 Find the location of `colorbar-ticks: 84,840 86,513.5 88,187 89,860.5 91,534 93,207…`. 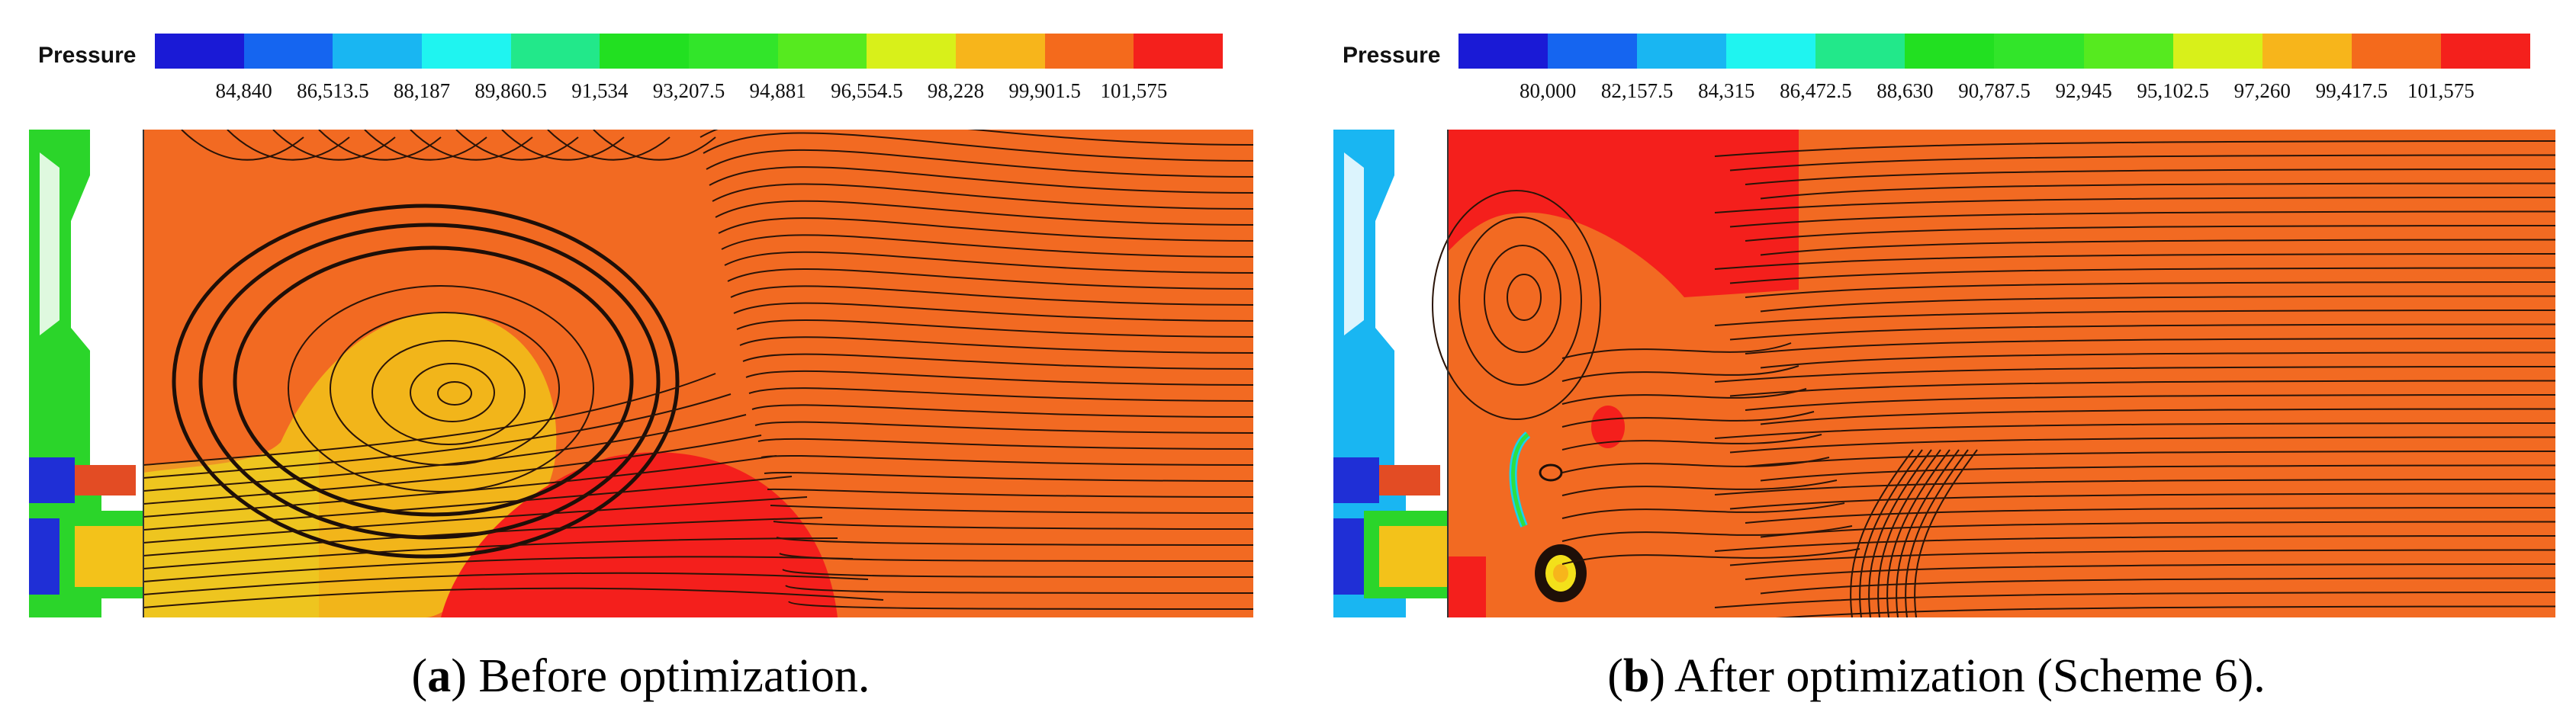

colorbar-ticks: 84,840 86,513.5 88,187 89,860.5 91,534 93,207… is located at coordinates (689, 94).